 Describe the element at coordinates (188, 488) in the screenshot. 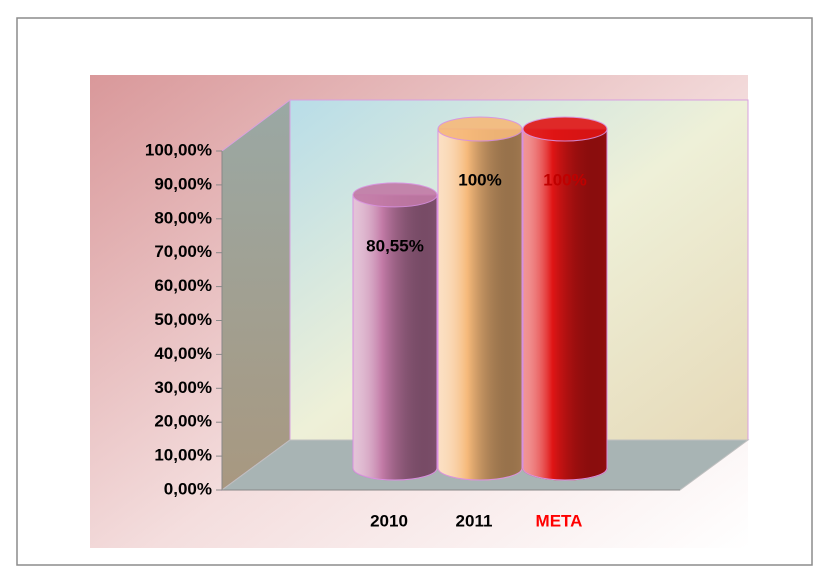

I see `y-tick-label: 0,00%` at that location.